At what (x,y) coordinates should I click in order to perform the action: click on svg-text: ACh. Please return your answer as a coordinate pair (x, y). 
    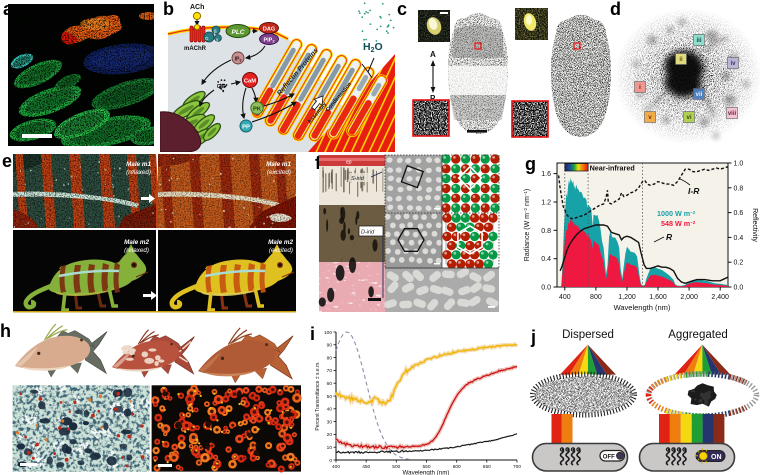
    Looking at the image, I should click on (197, 7).